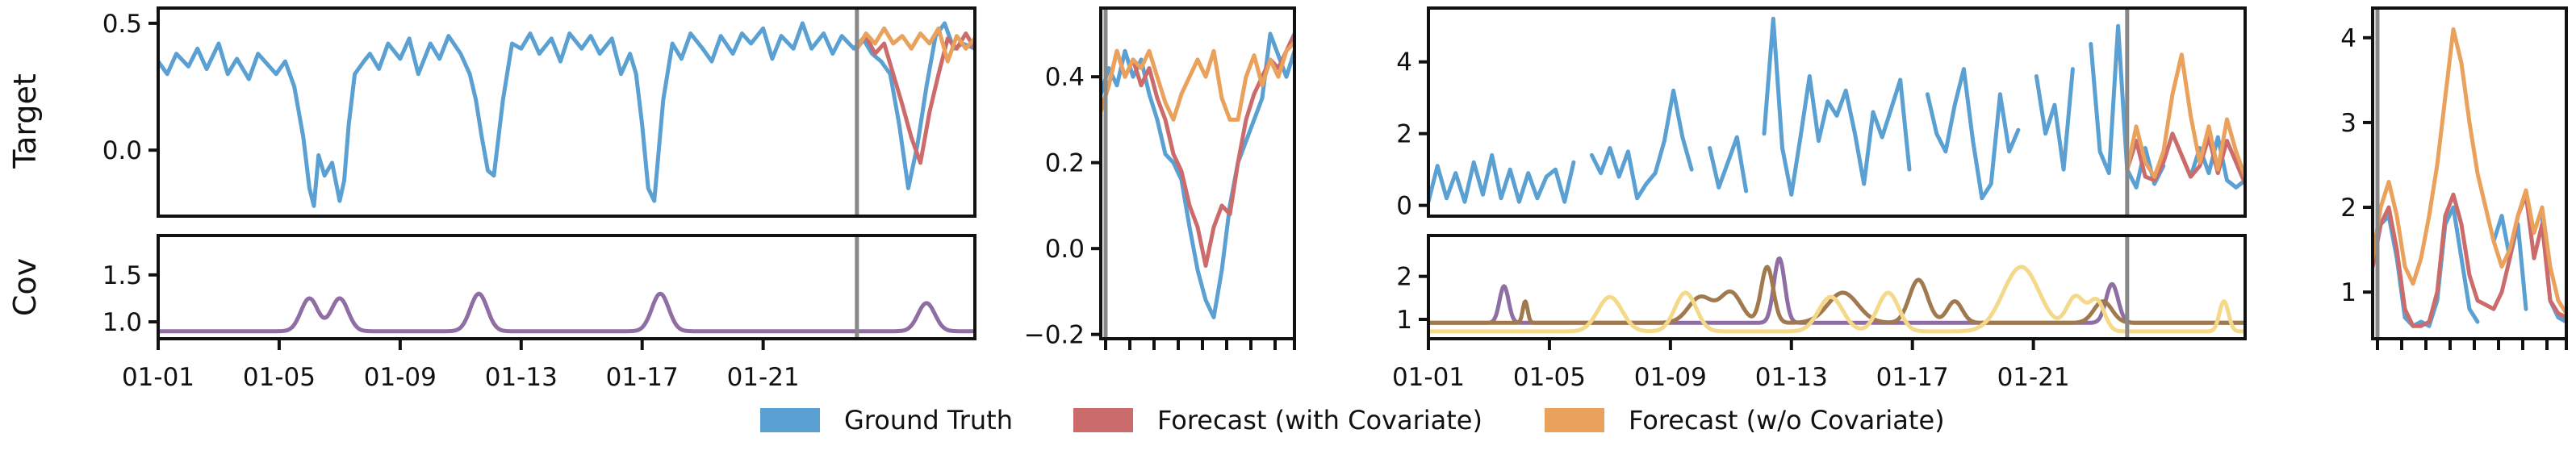 This screenshot has width=2576, height=471. What do you see at coordinates (790, 420) in the screenshot?
I see `legend-swatch-ground-truth` at bounding box center [790, 420].